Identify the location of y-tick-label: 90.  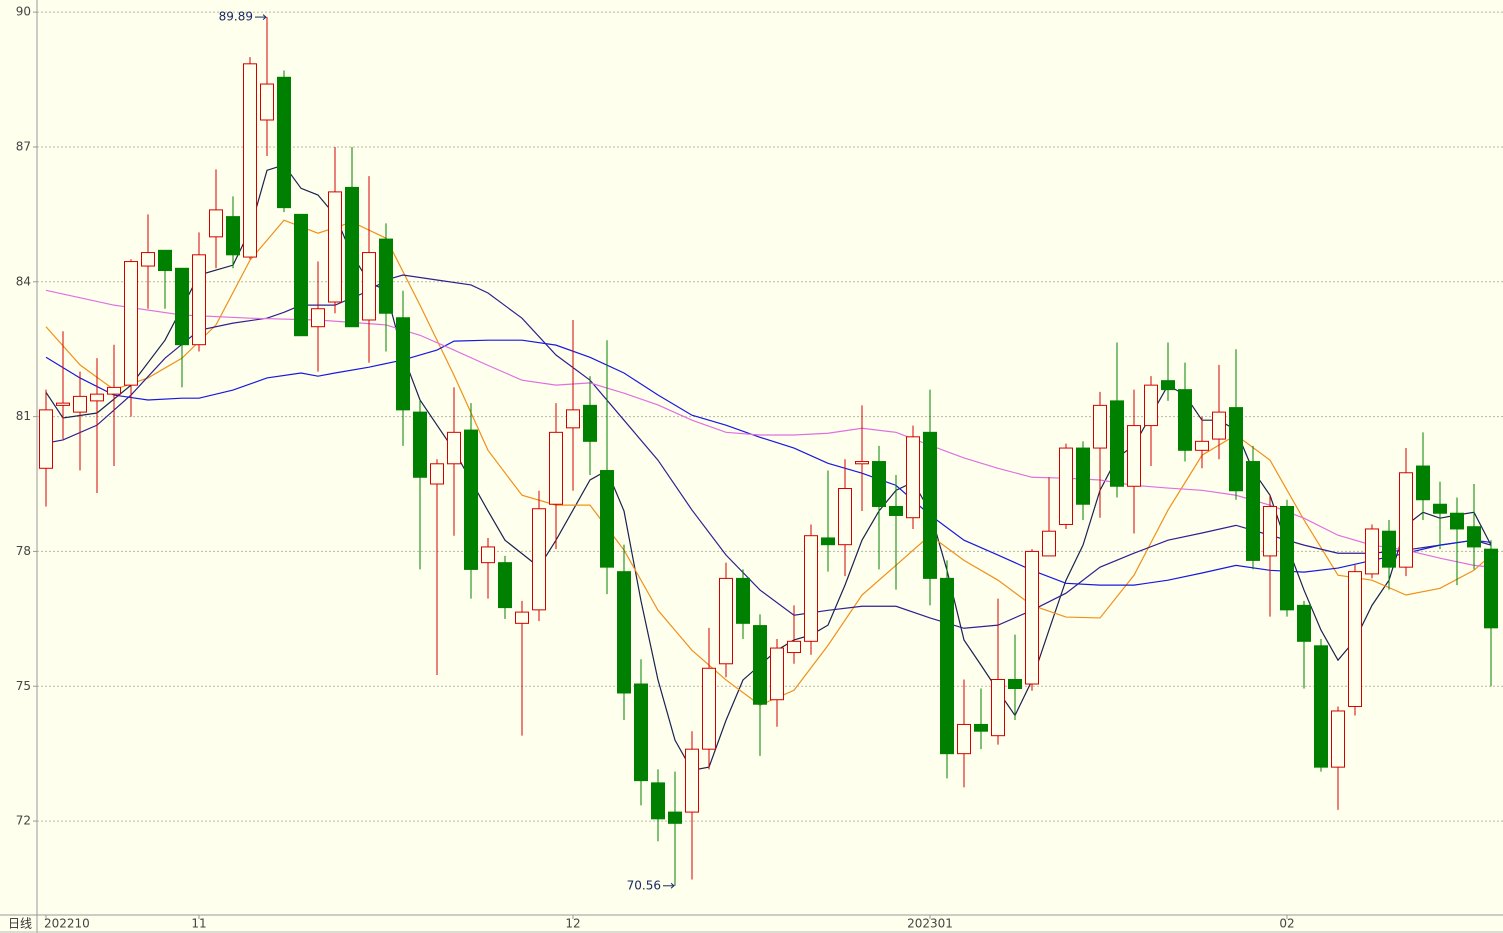
(23, 12).